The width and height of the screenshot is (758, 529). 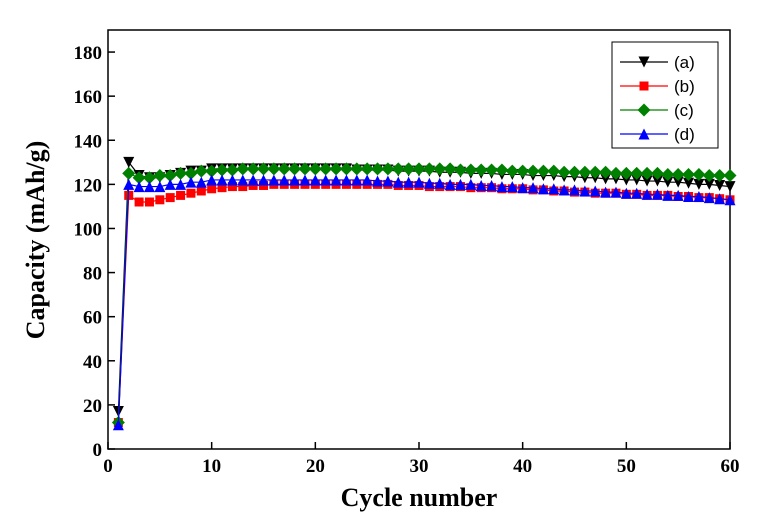 What do you see at coordinates (730, 466) in the screenshot?
I see `x-tick-label: 60` at bounding box center [730, 466].